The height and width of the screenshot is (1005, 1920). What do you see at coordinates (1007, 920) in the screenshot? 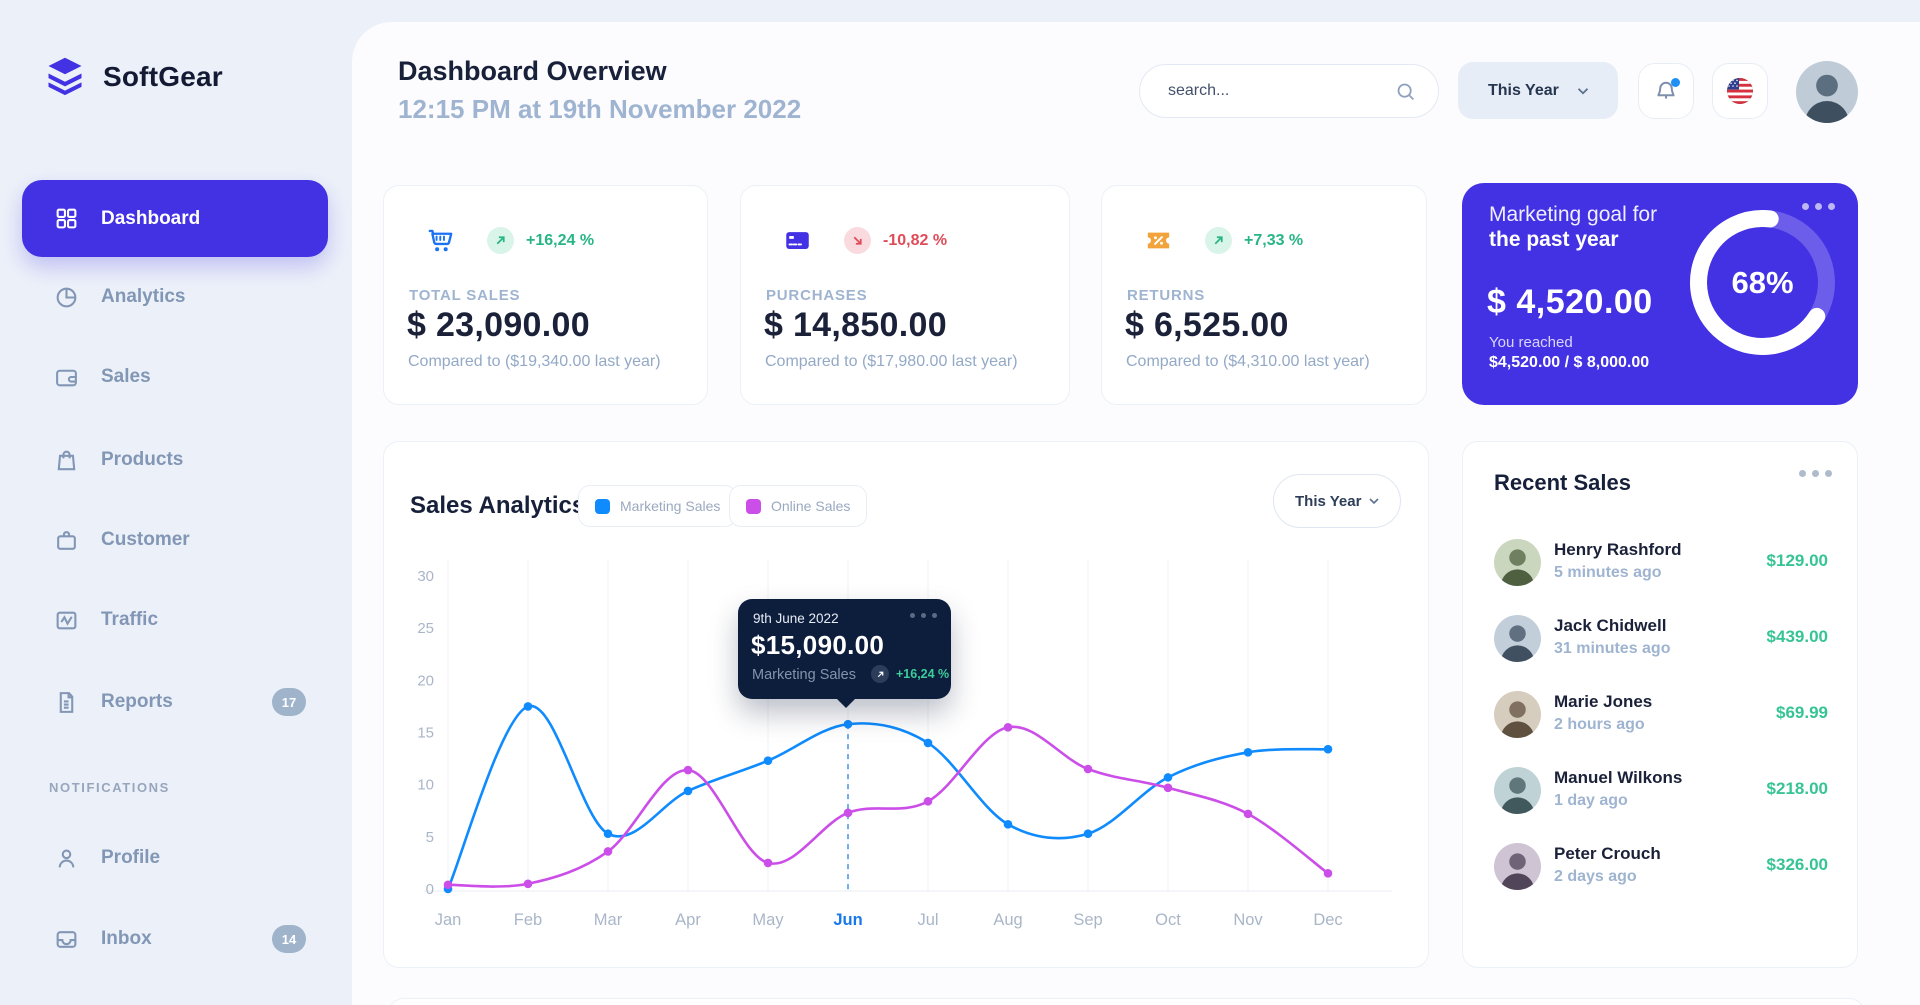
I see `svg-text: Aug` at bounding box center [1007, 920].